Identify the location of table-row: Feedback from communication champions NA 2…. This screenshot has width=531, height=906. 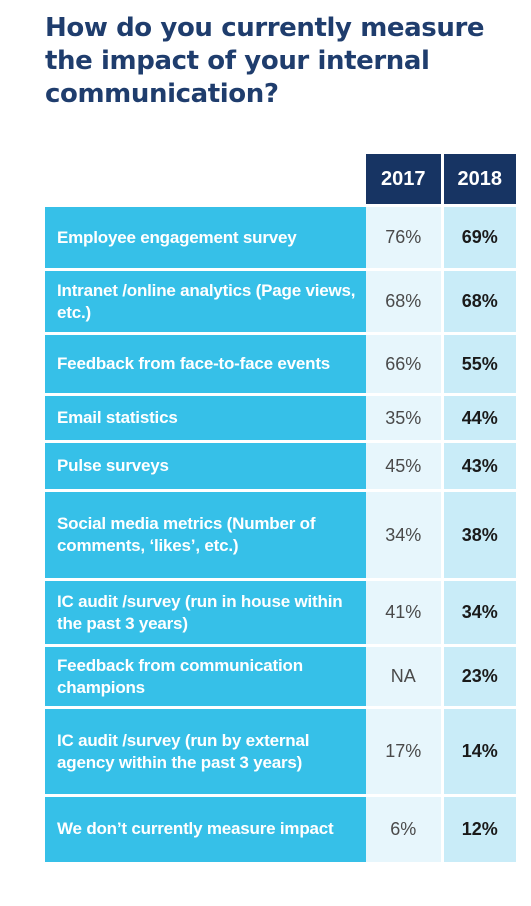
(280, 676).